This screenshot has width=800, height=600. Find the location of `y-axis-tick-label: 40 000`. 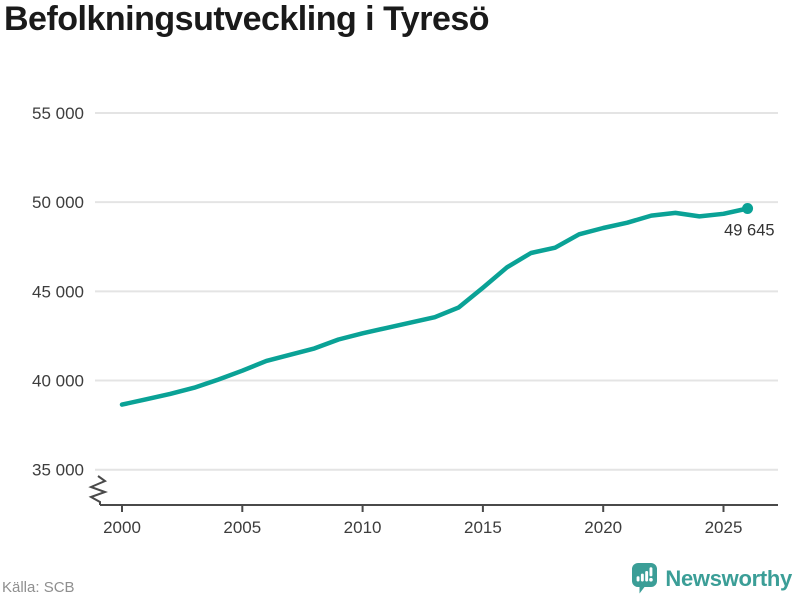

y-axis-tick-label: 40 000 is located at coordinates (58, 381).